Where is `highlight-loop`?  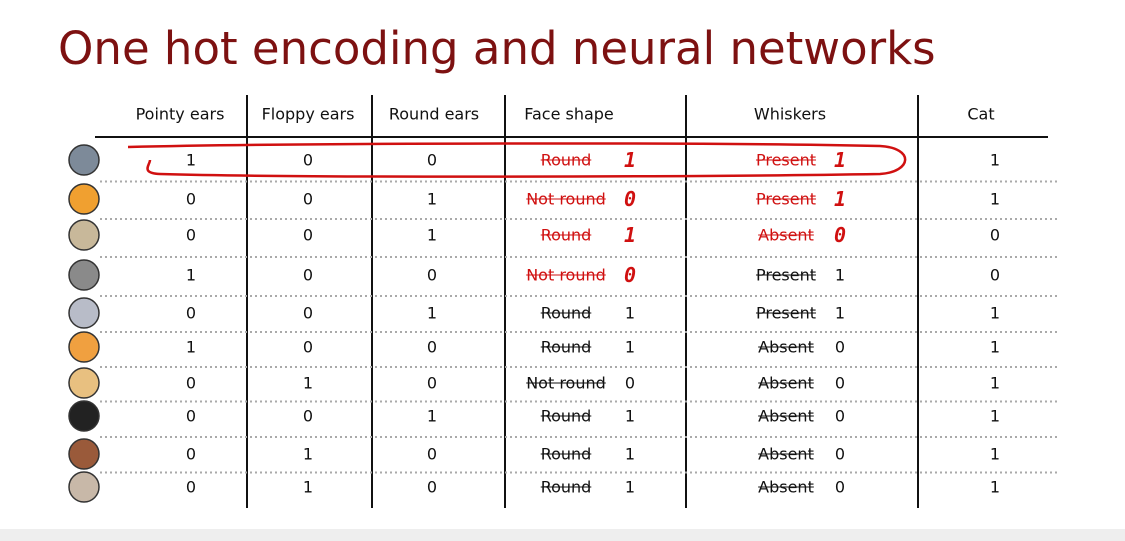
highlight-loop is located at coordinates (517, 160).